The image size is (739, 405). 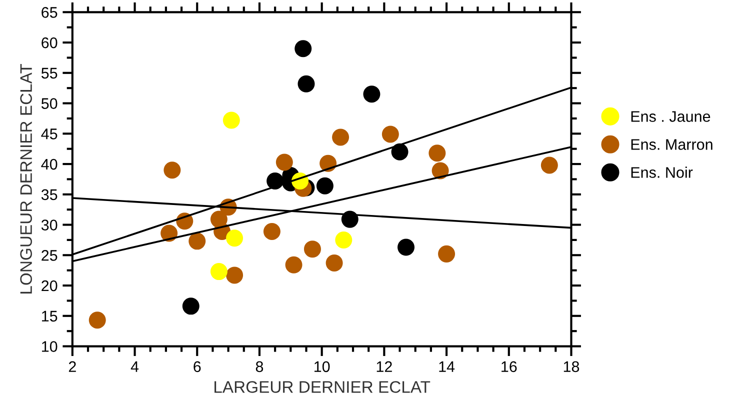 I want to click on y-tick-label: 15, so click(x=50, y=316).